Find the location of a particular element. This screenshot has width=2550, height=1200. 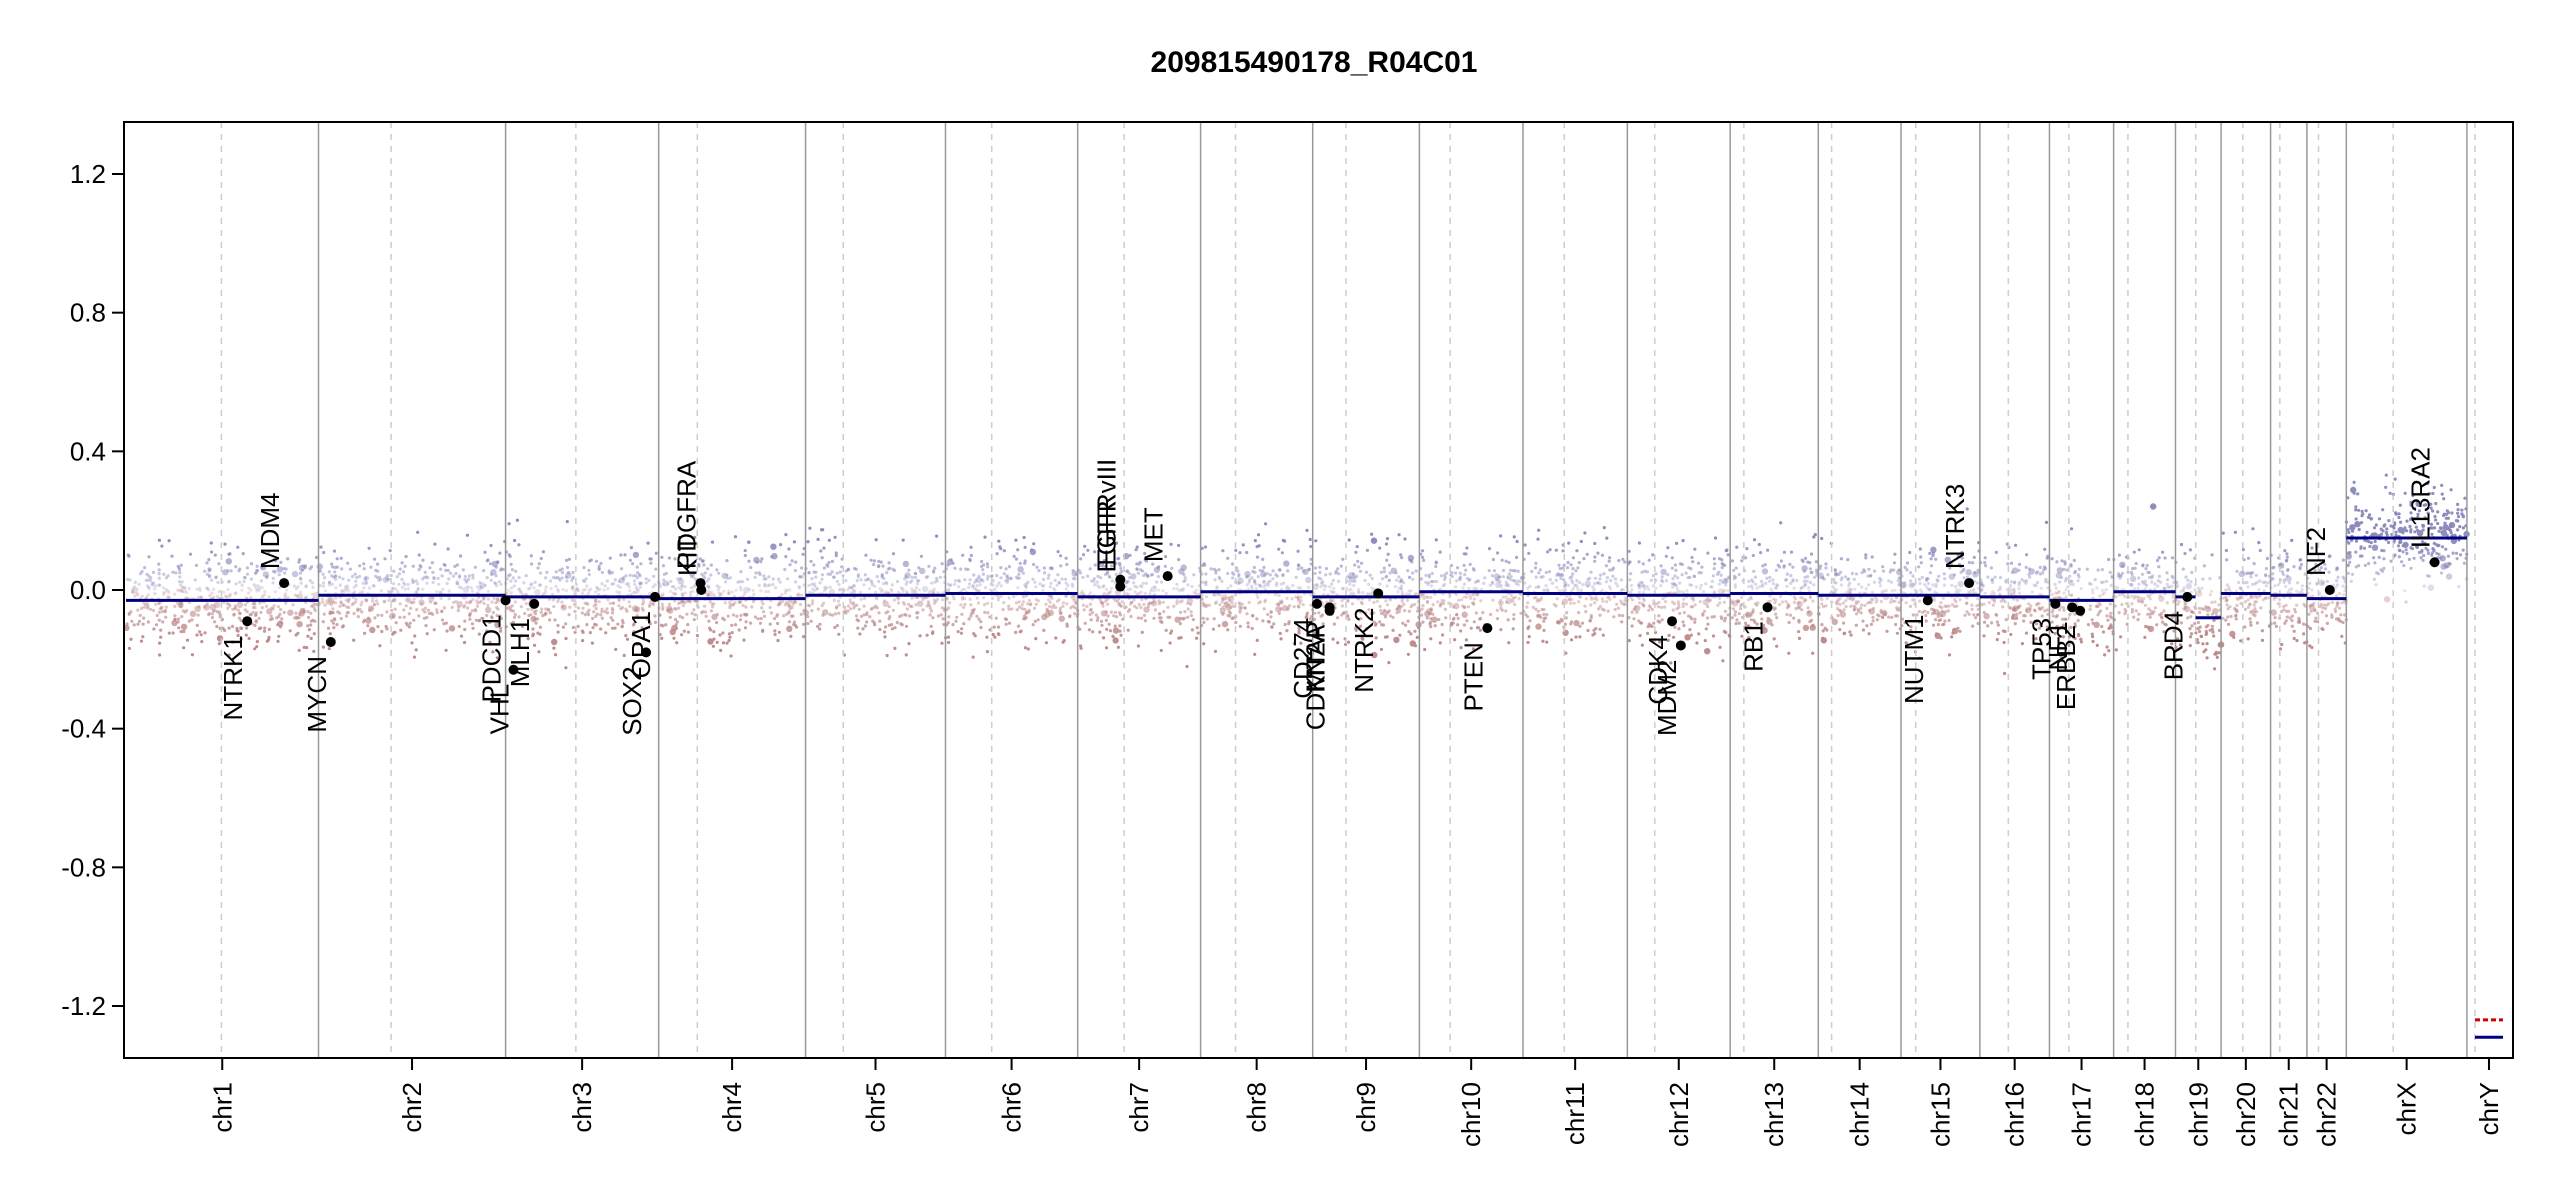

chromosome-label-chr20: chr20 is located at coordinates (2246, 1114).